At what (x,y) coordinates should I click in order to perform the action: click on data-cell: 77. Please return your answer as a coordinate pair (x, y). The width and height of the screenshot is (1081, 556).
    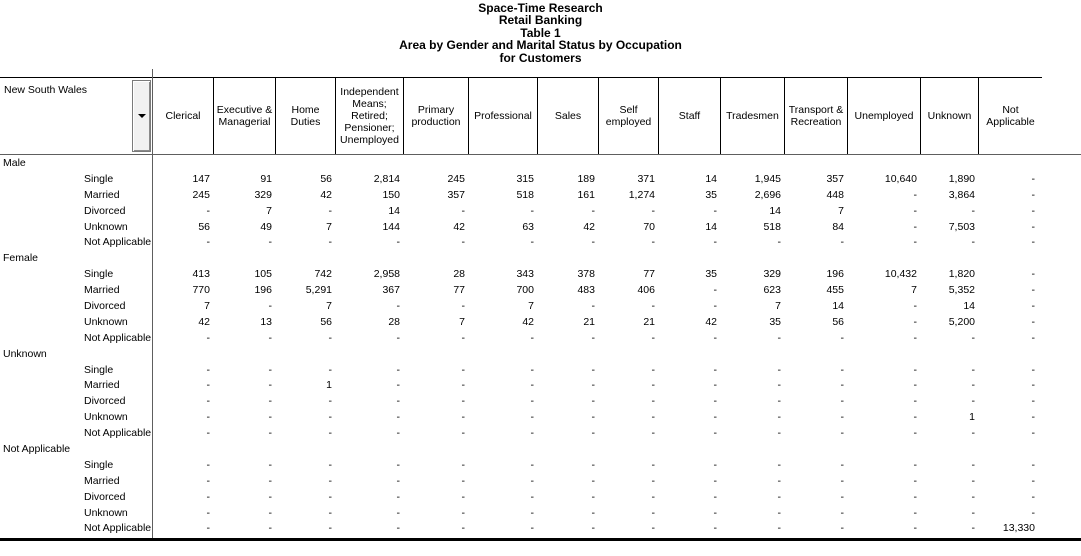
    Looking at the image, I should click on (649, 274).